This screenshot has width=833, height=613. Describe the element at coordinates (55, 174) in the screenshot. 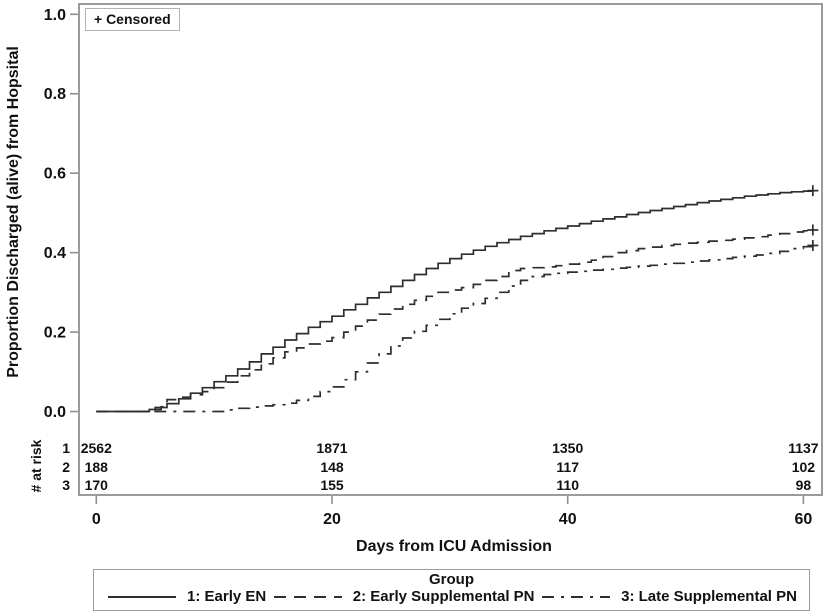

I see `y-tick-label: 0.6` at that location.